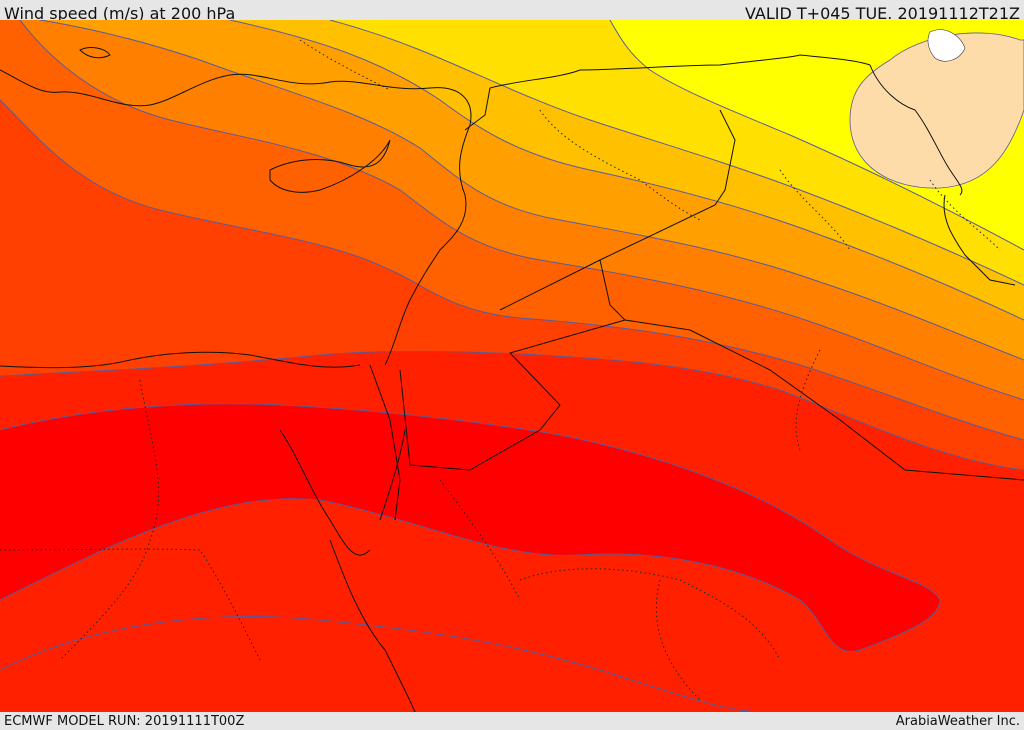 The image size is (1024, 730). Describe the element at coordinates (957, 721) in the screenshot. I see `credit-label: ArabiaWeather Inc.` at that location.